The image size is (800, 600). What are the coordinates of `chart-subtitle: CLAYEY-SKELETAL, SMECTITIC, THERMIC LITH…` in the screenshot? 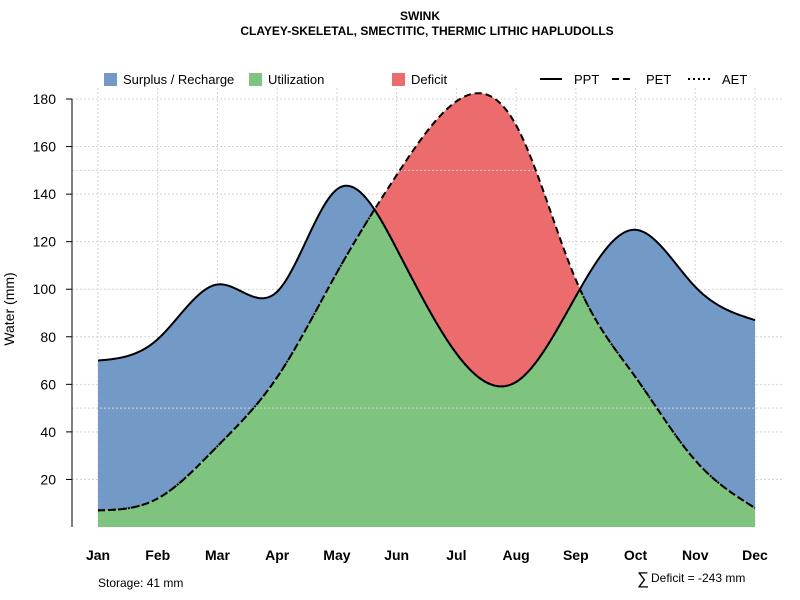 It's located at (426, 31).